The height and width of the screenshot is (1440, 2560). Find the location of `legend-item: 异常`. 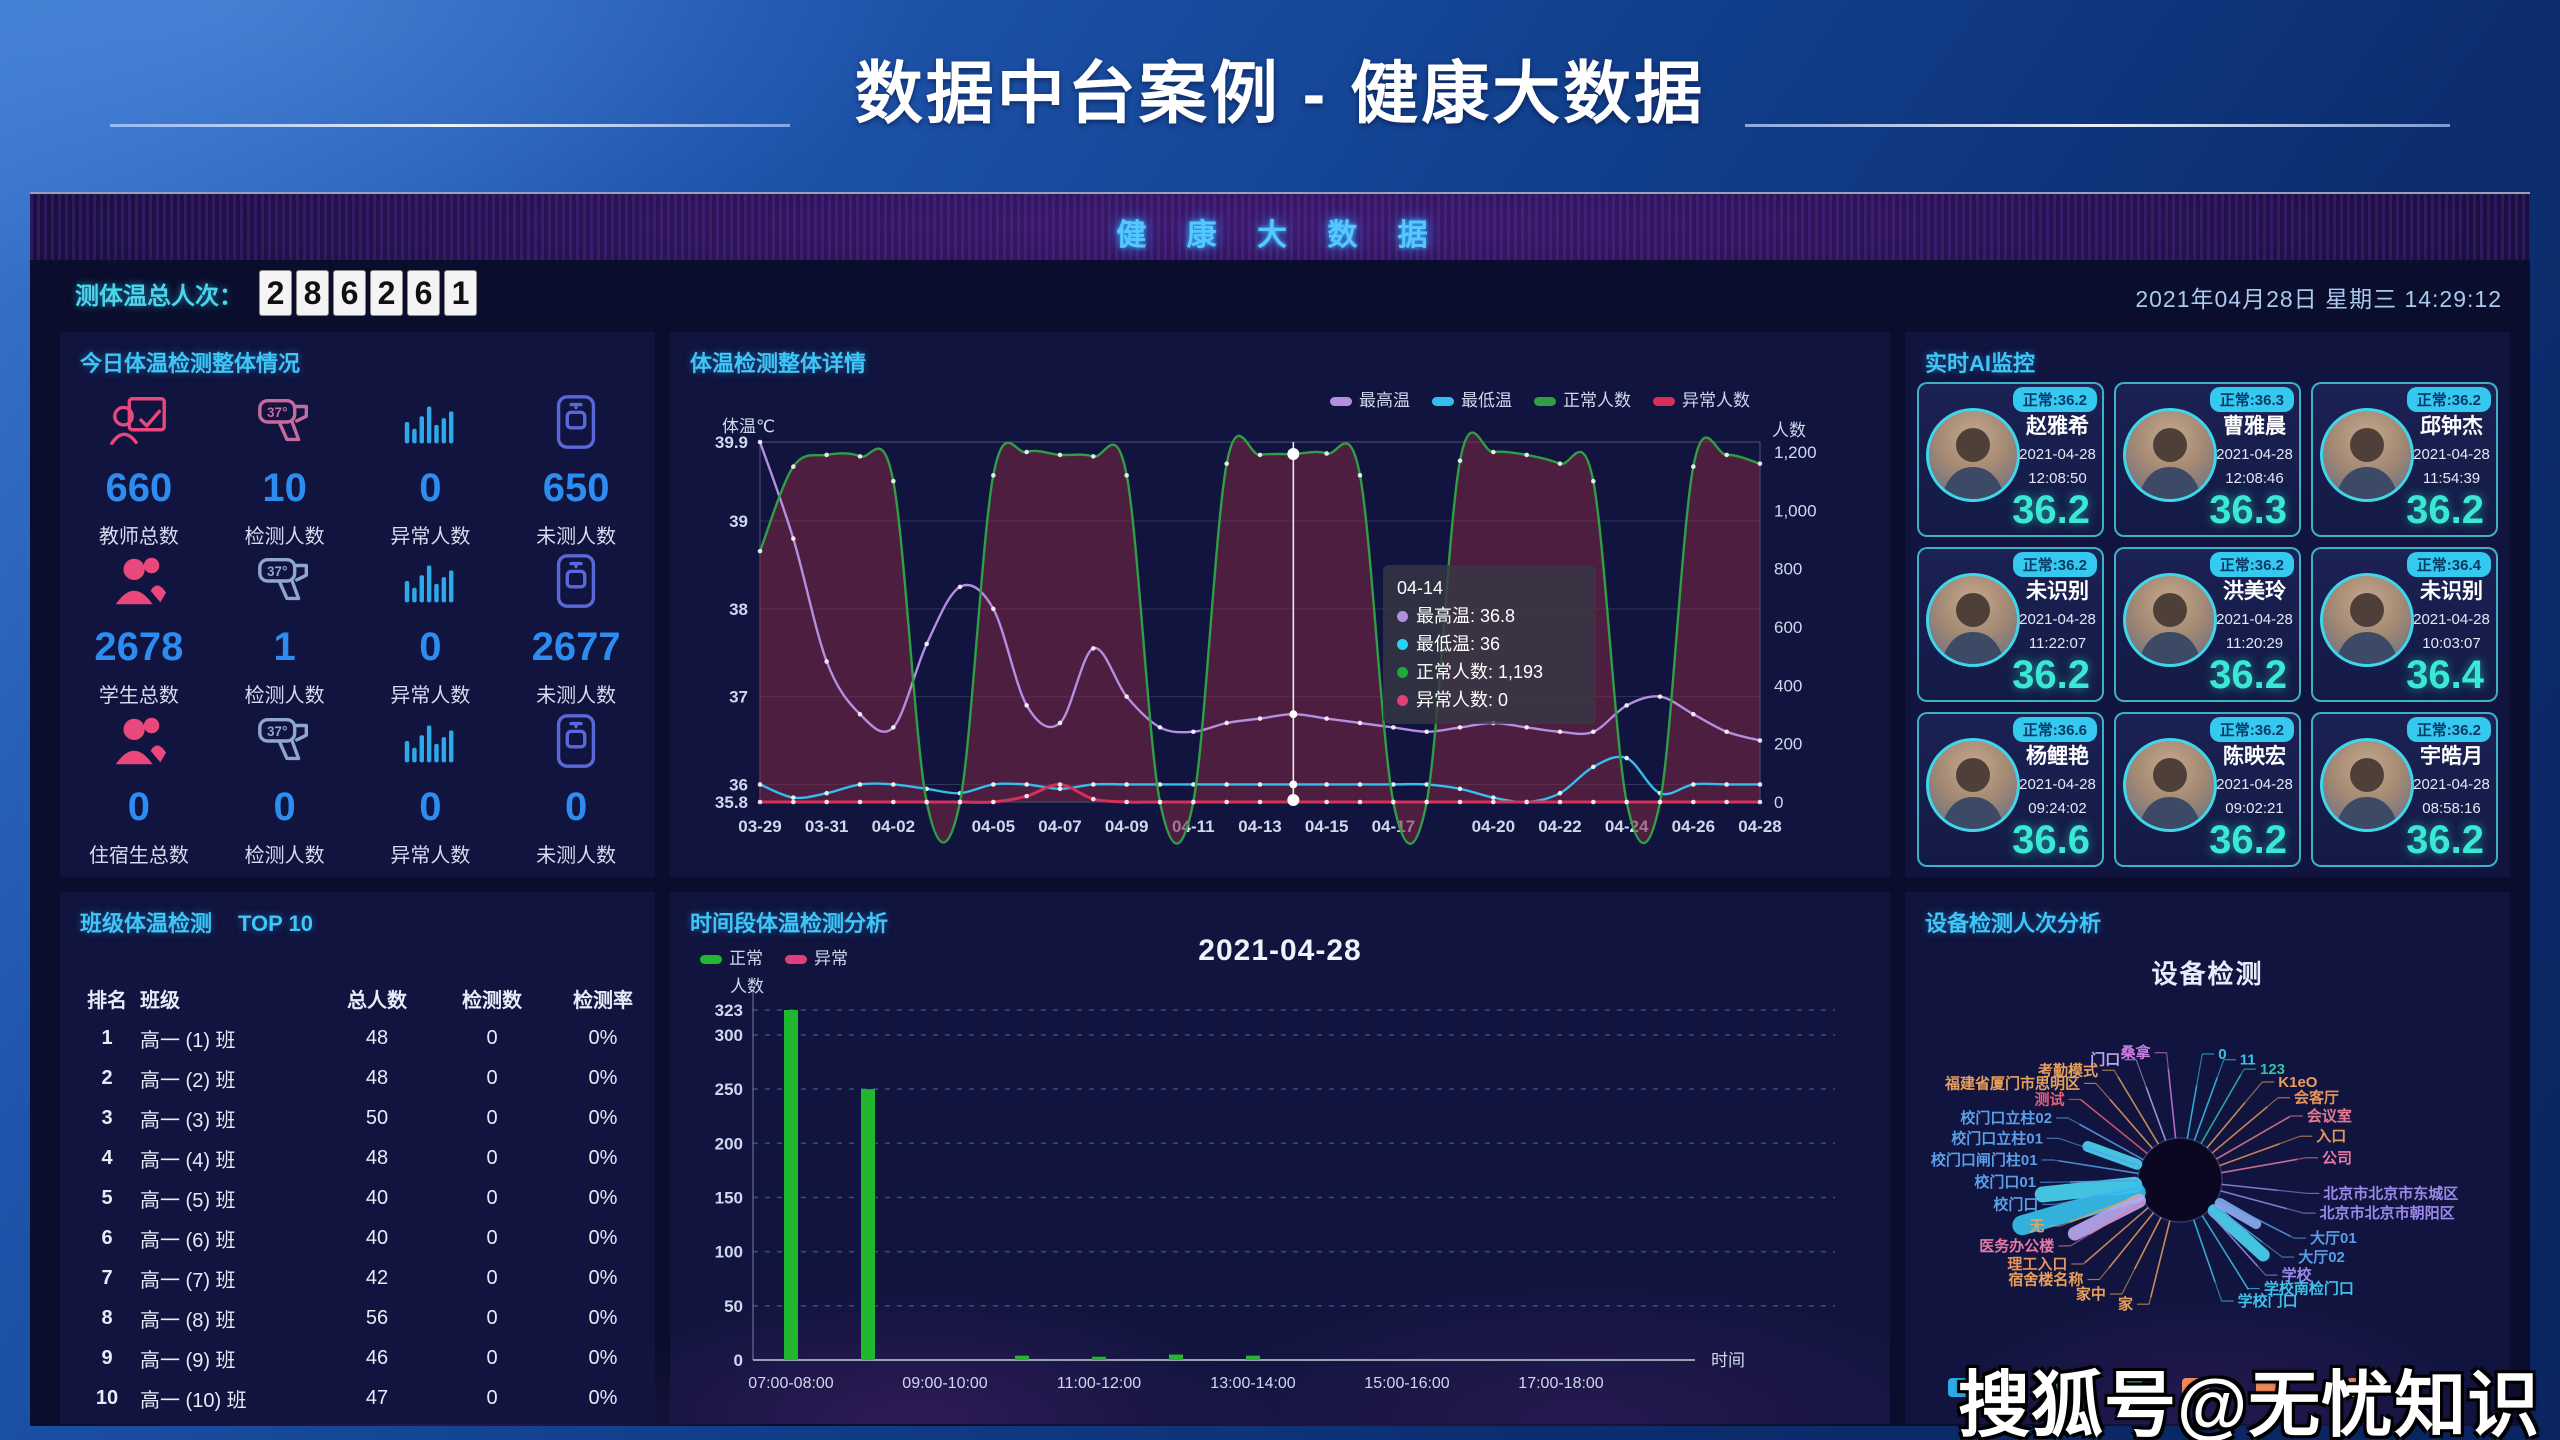

legend-item: 异常 is located at coordinates (816, 956).